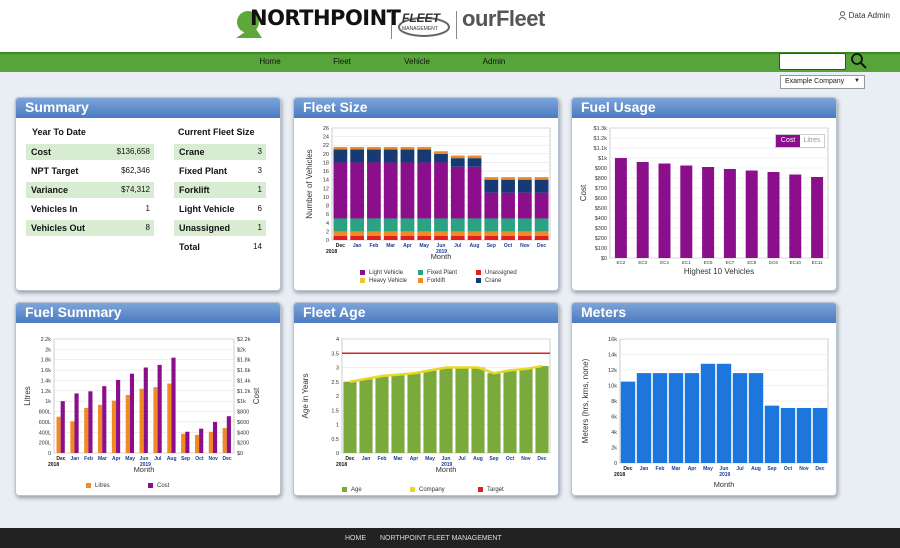  Describe the element at coordinates (756, 469) in the screenshot. I see `x-tick-label: Aug` at that location.